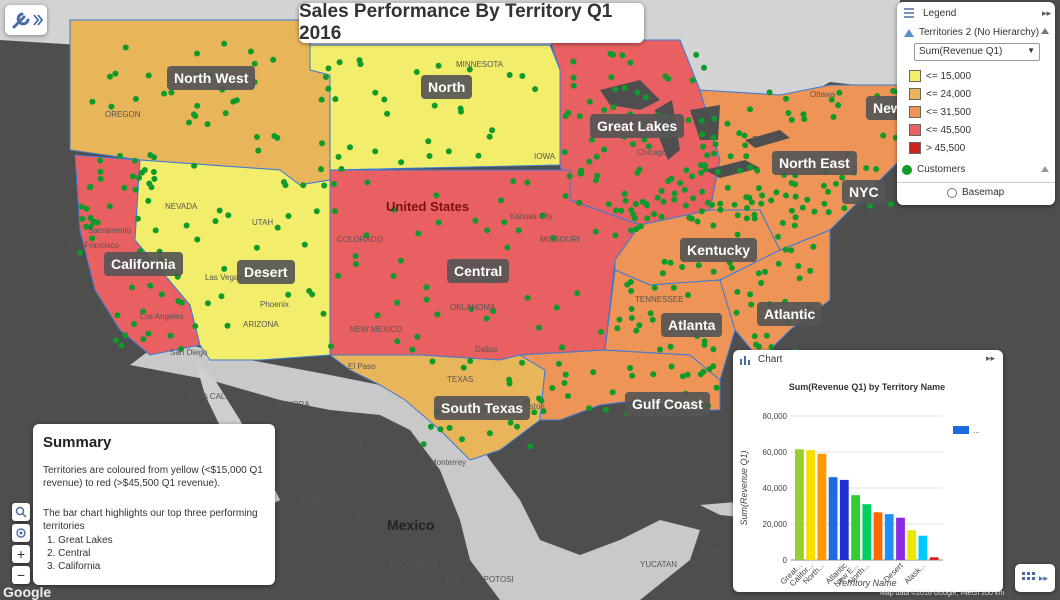 The image size is (1060, 600). What do you see at coordinates (317, 500) in the screenshot?
I see `place-label: SINALOA` at bounding box center [317, 500].